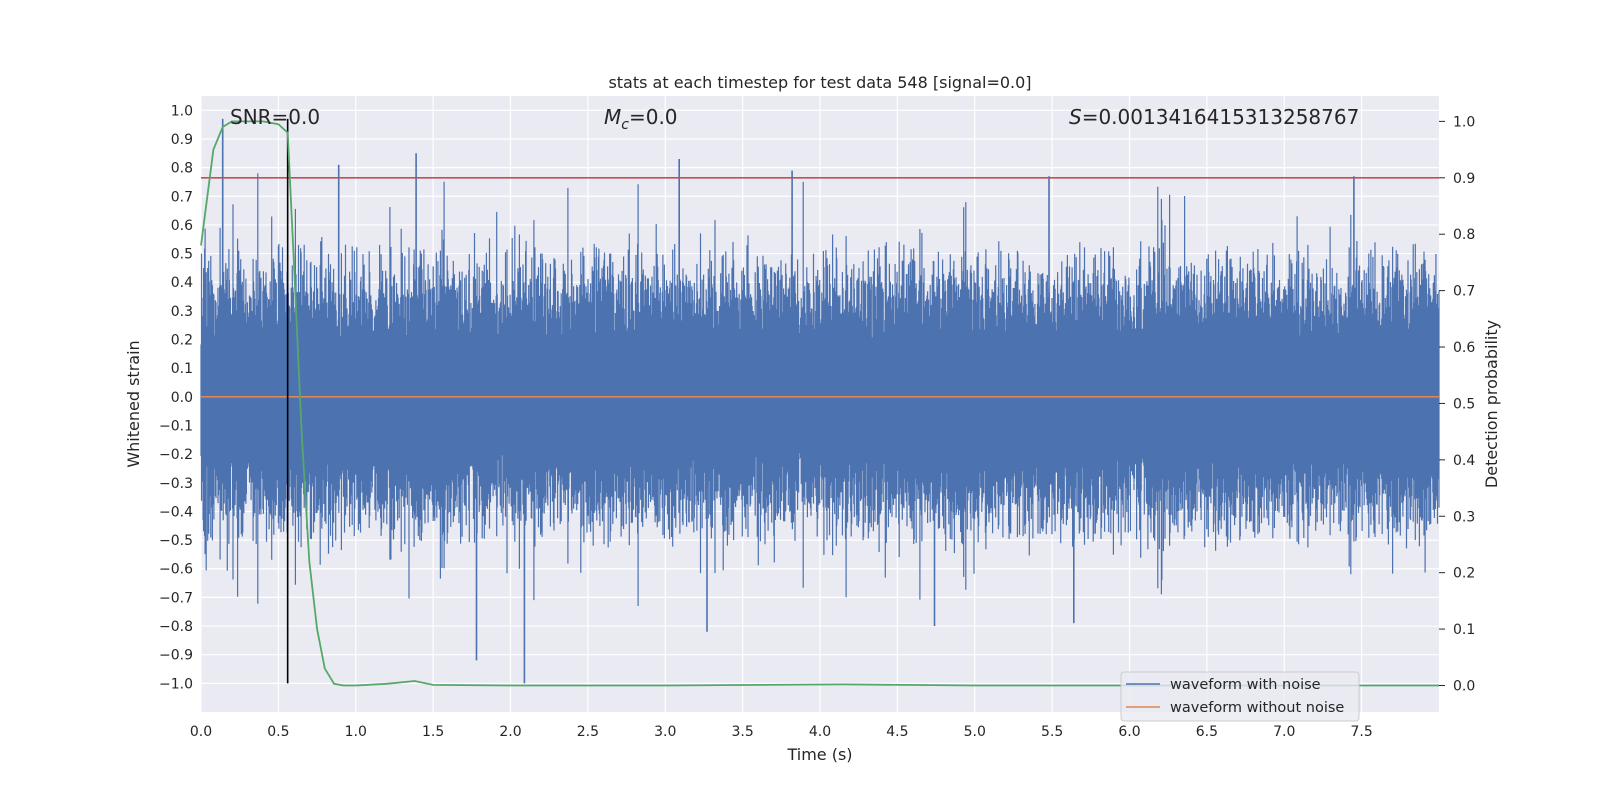  What do you see at coordinates (625, 125) in the screenshot?
I see `chirp-mass-subscript: c` at bounding box center [625, 125].